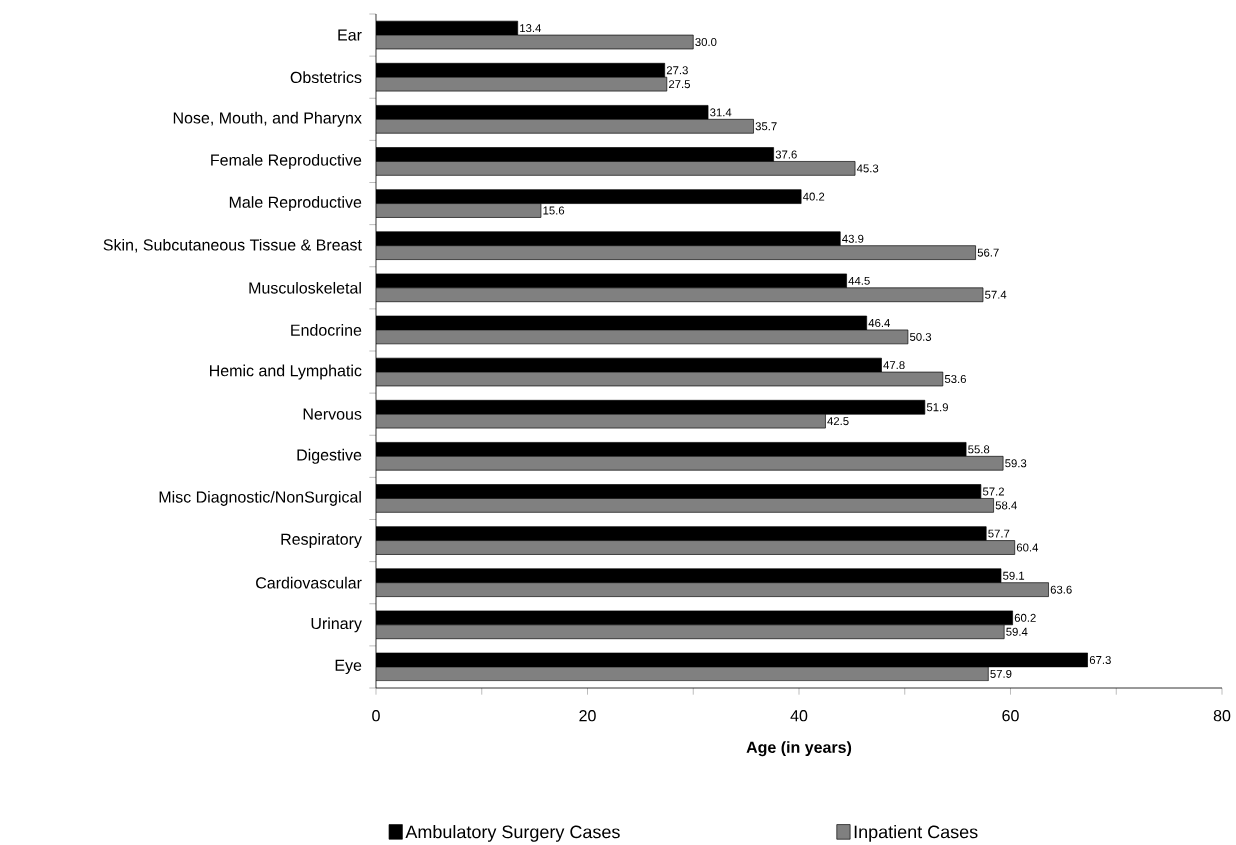 This screenshot has height=845, width=1236. I want to click on data-label: 60.2, so click(1025, 617).